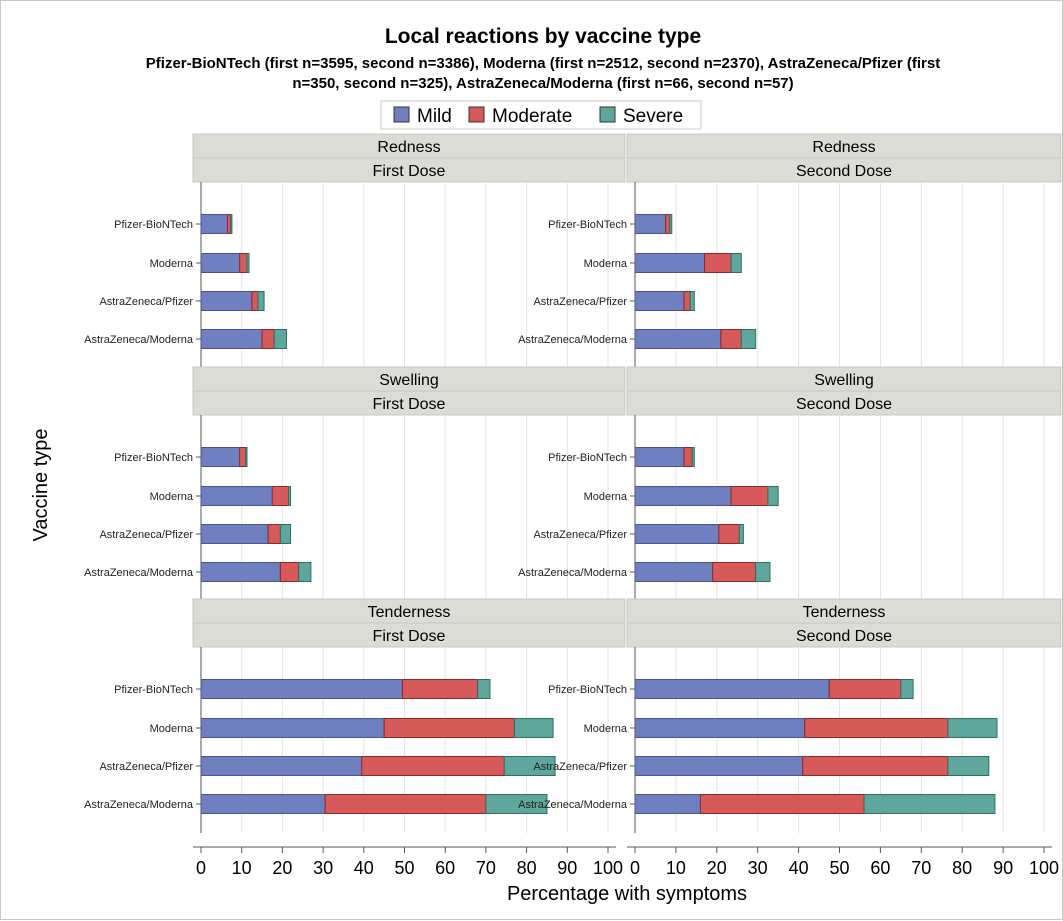 The height and width of the screenshot is (921, 1063). What do you see at coordinates (409, 404) in the screenshot?
I see `panel-header-dose-label-swelling-first-dose: First Dose` at bounding box center [409, 404].